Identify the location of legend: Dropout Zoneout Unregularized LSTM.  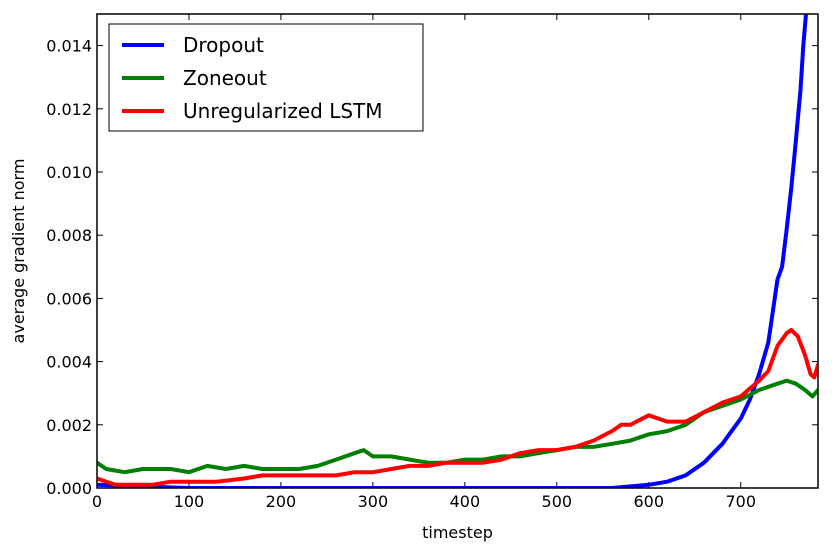
(266, 77).